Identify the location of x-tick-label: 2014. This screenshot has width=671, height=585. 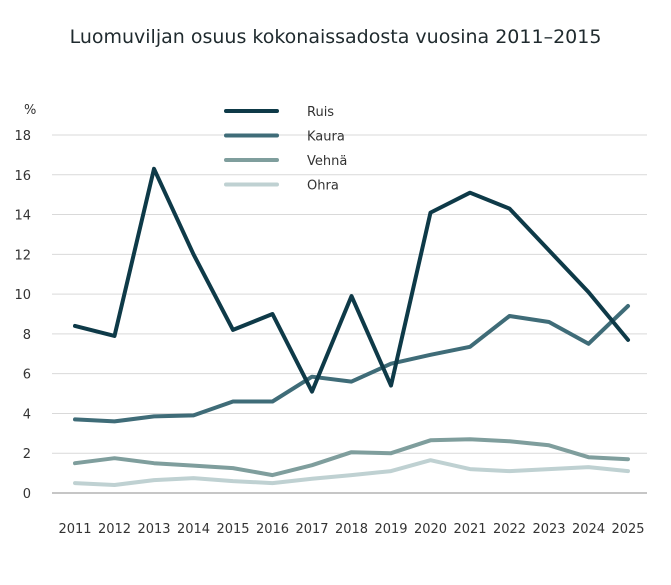
(193, 529).